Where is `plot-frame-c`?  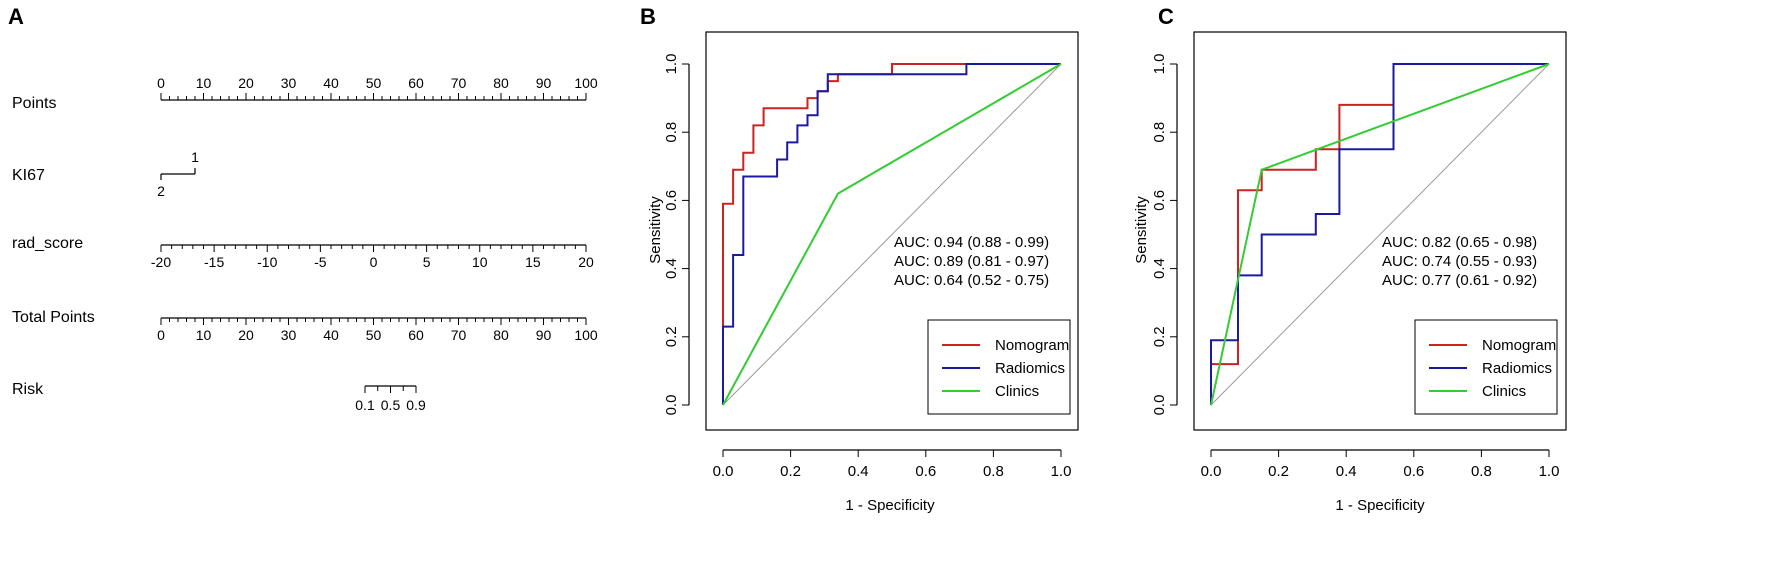 plot-frame-c is located at coordinates (1380, 231).